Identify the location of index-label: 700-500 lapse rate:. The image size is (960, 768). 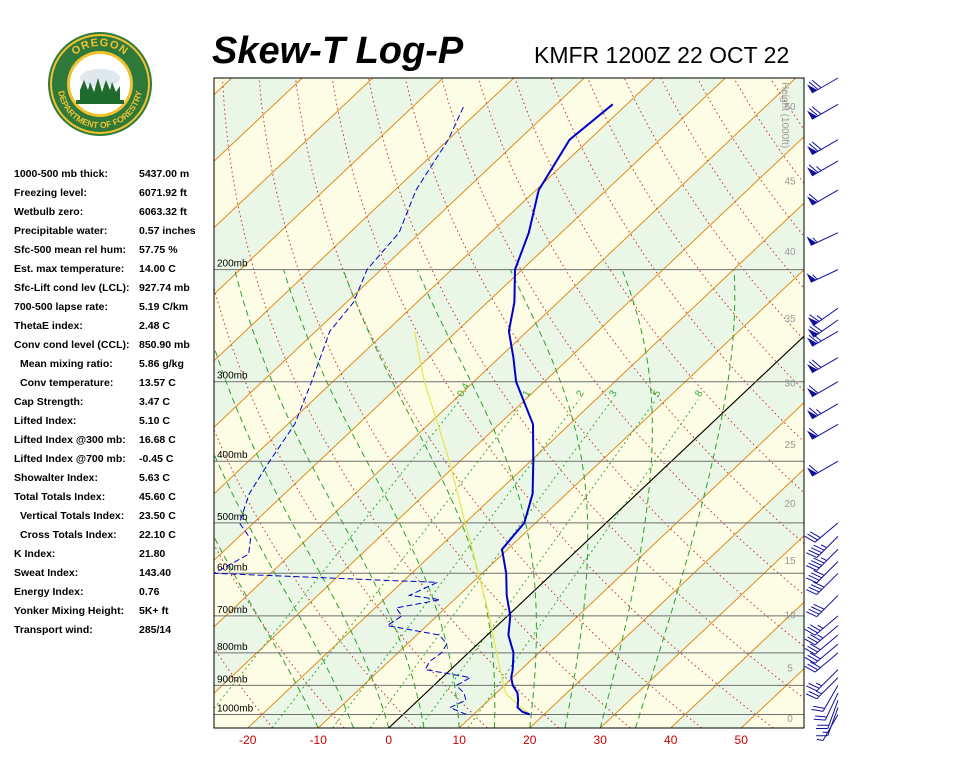
(61, 307).